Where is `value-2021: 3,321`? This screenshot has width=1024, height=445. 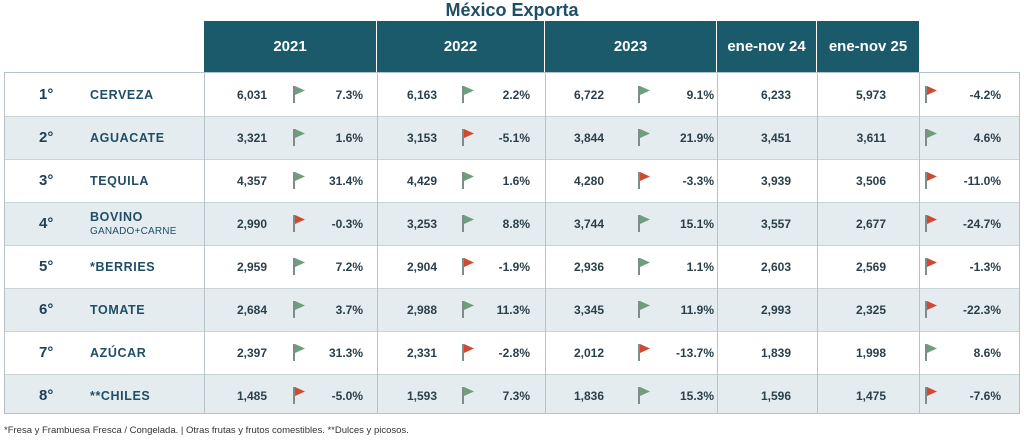 value-2021: 3,321 is located at coordinates (251, 137).